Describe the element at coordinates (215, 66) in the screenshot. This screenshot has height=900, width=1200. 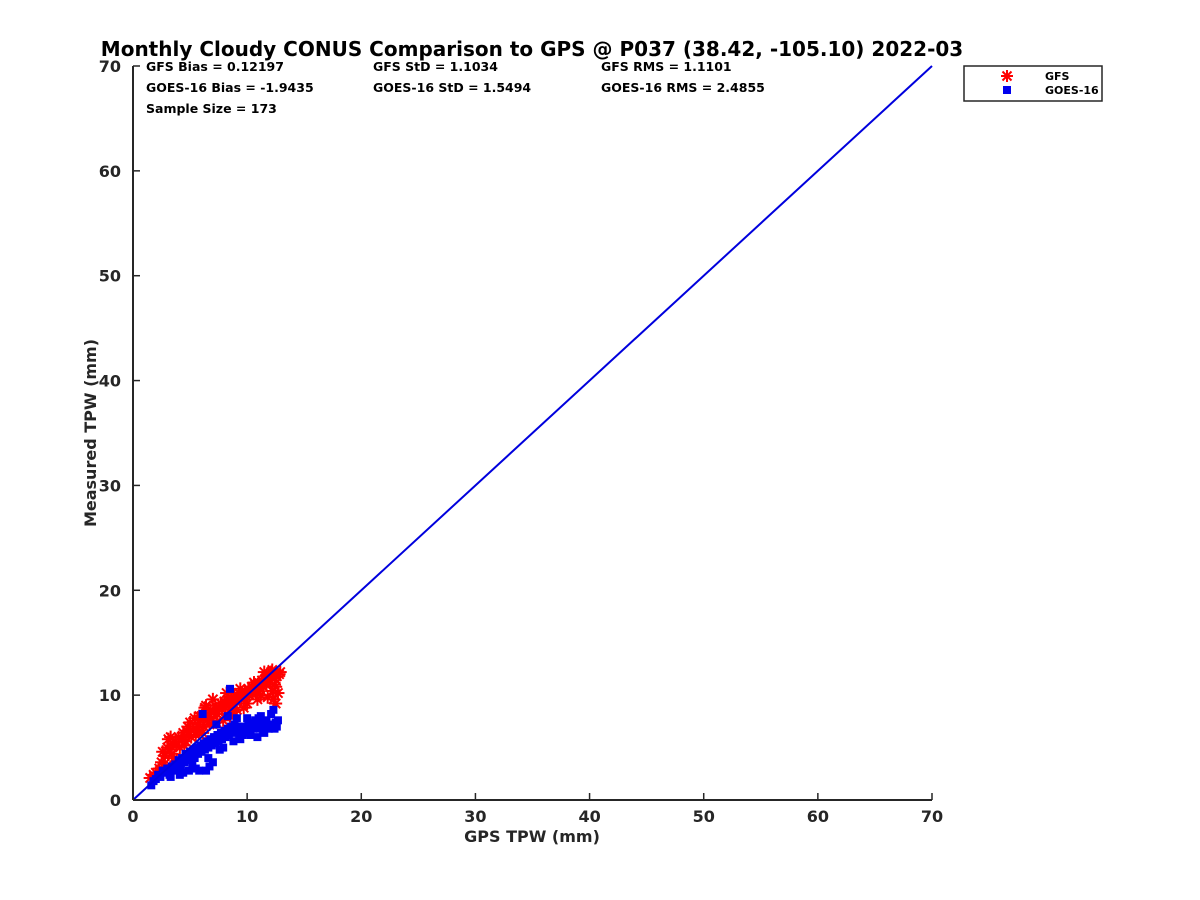
I see `gfs-bias-text: GFS Bias = 0.12197` at that location.